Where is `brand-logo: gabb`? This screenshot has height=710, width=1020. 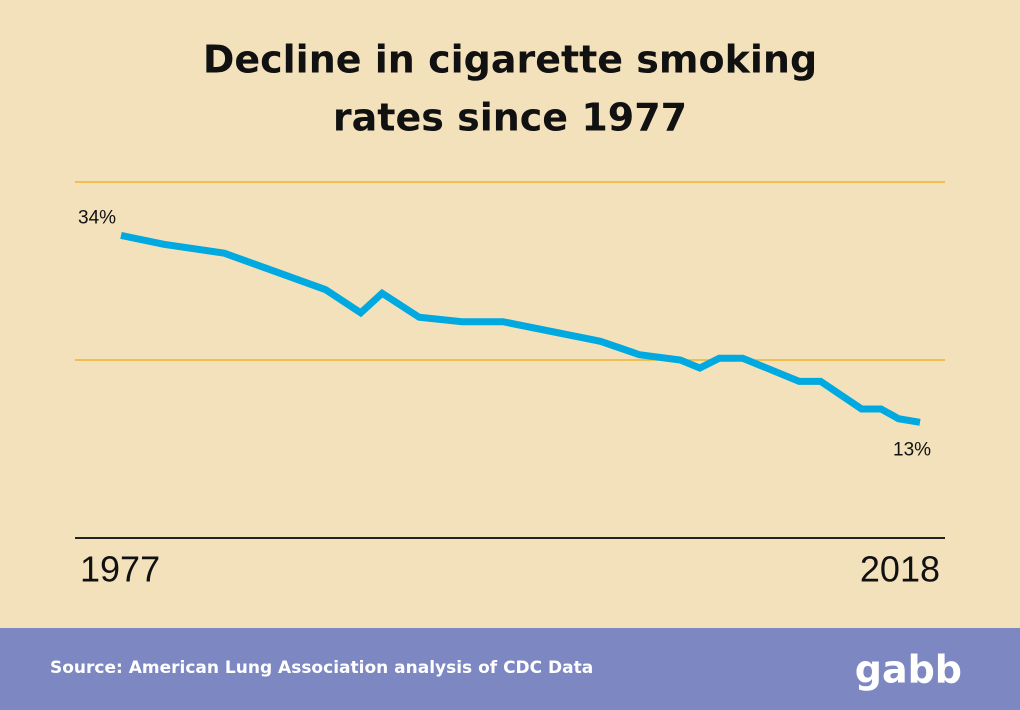
brand-logo: gabb is located at coordinates (908, 670).